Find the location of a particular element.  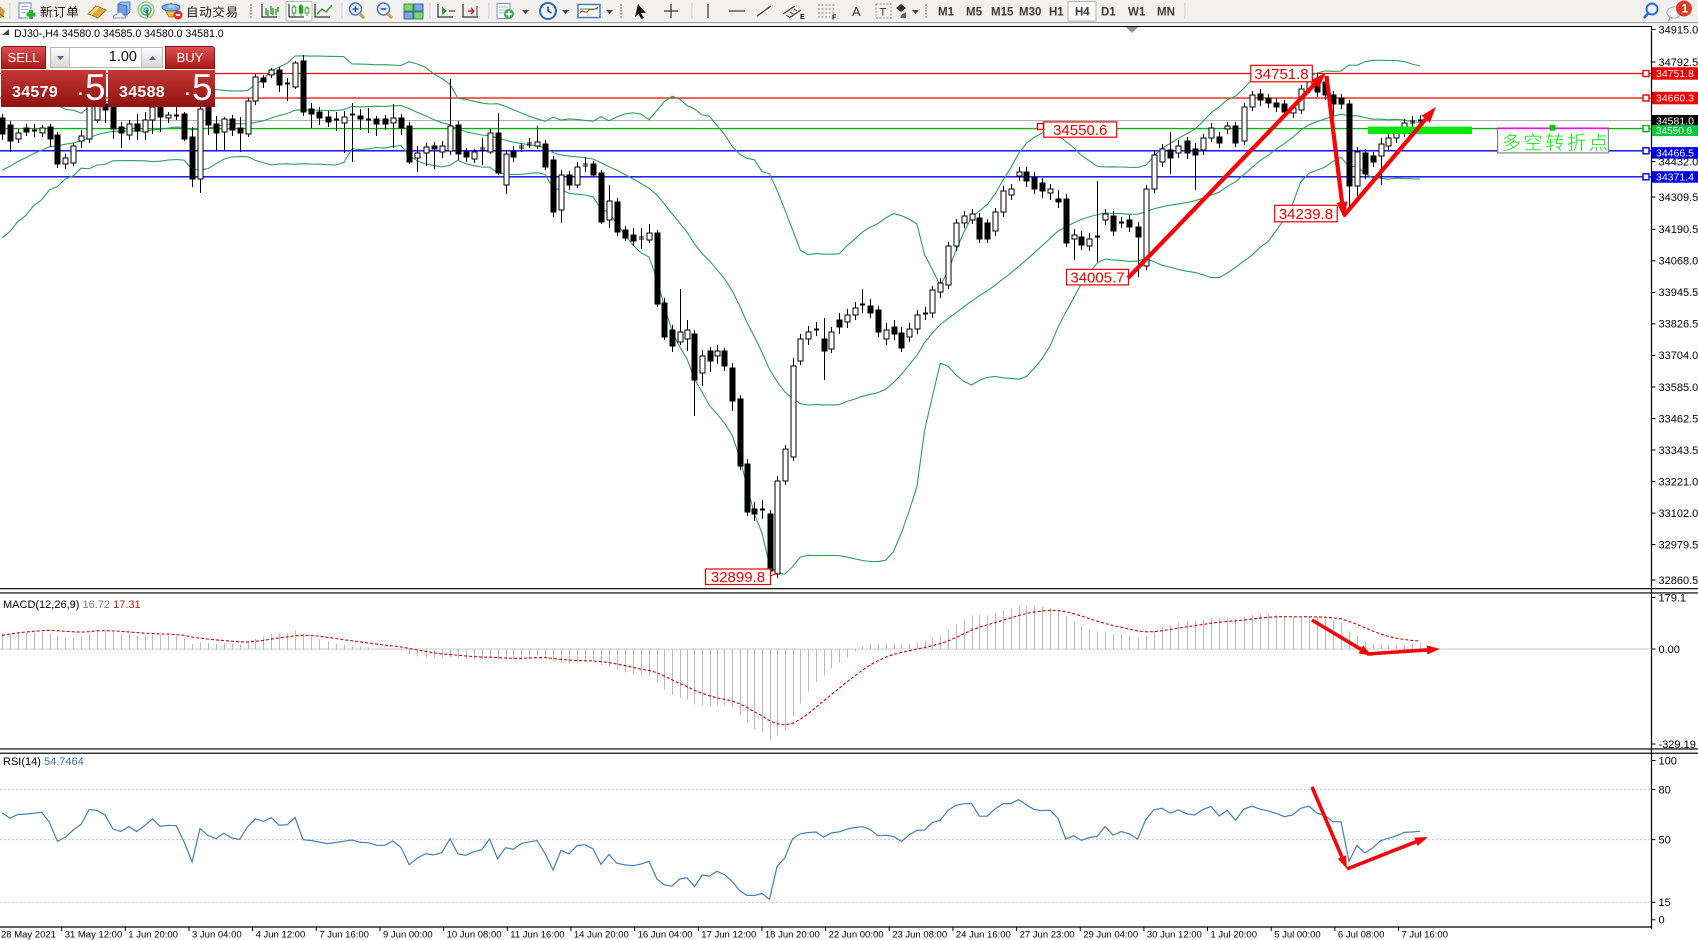

svg-text: F is located at coordinates (834, 18).